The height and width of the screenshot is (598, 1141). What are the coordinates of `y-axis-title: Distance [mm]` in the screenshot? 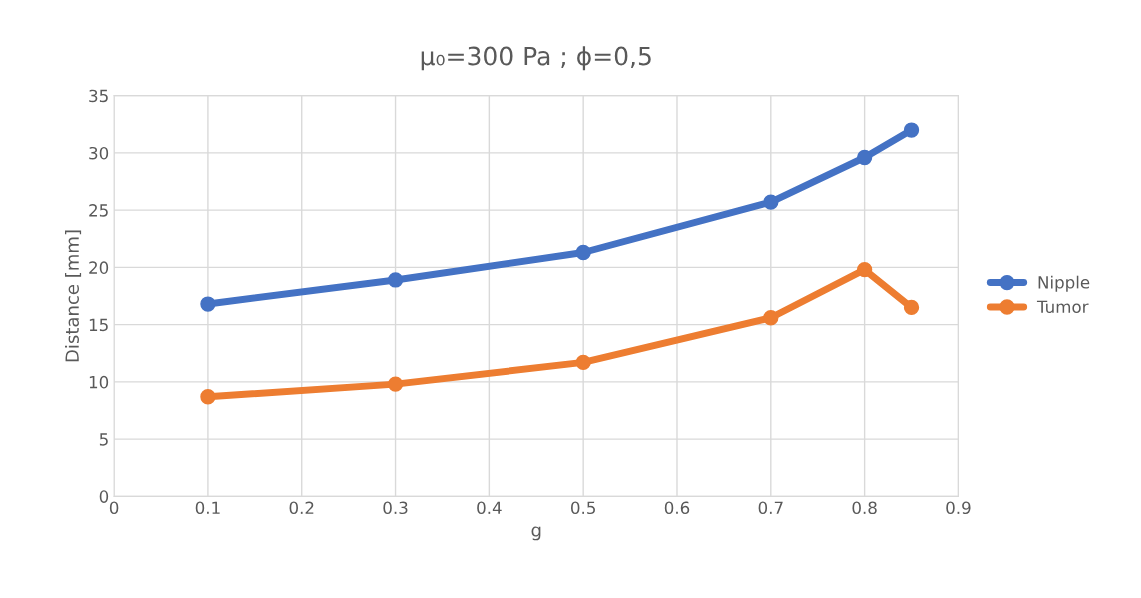 It's located at (73, 296).